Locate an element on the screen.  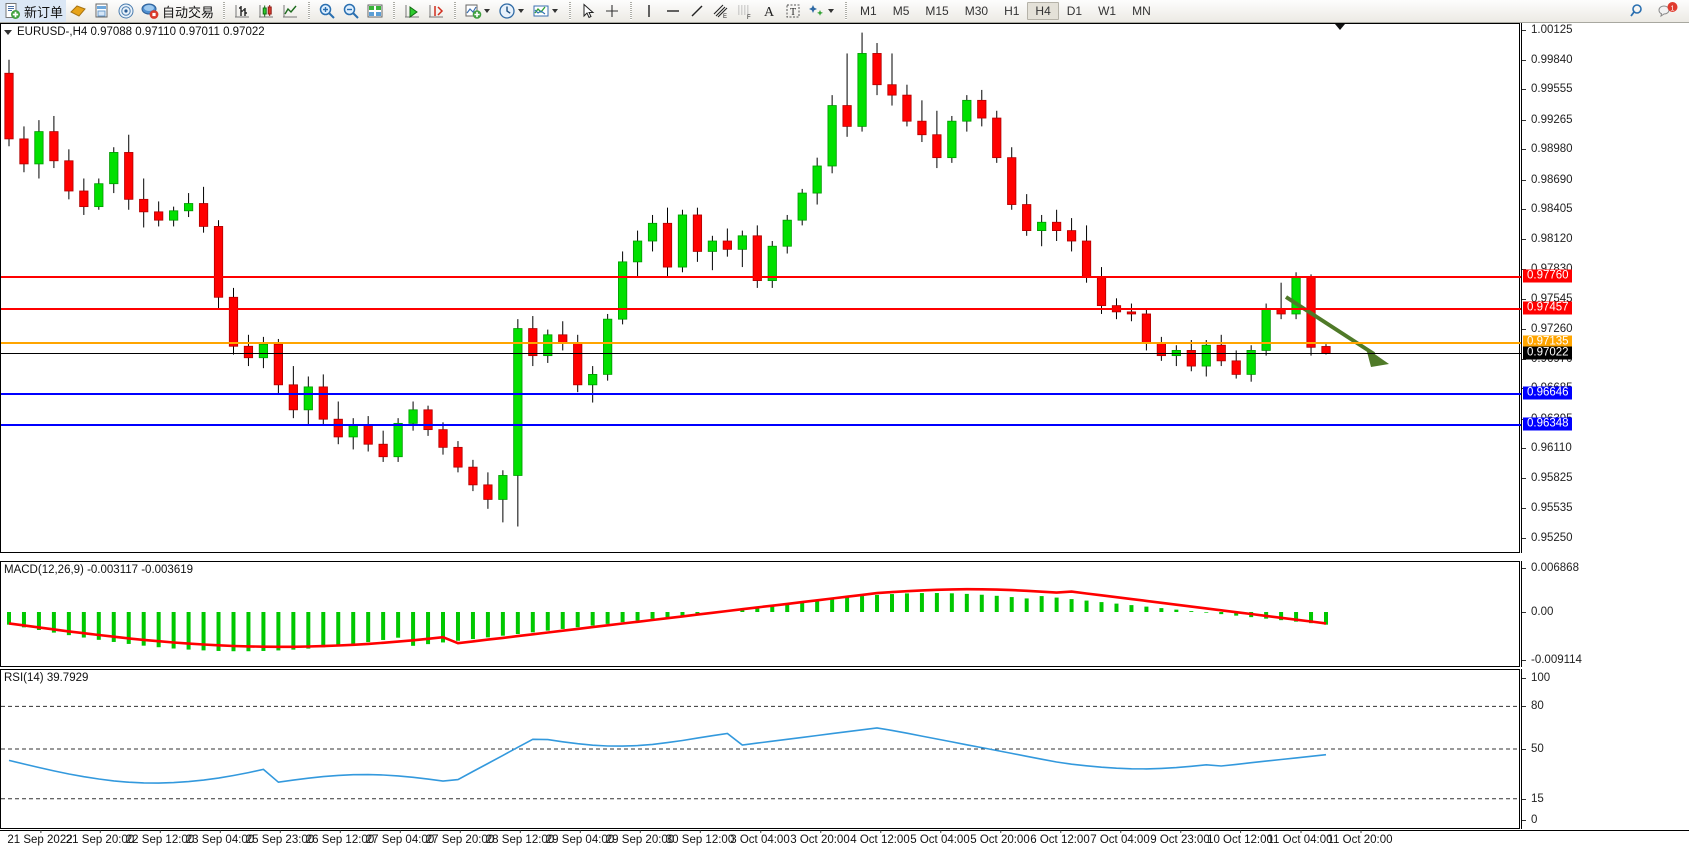
auto-scroll-button is located at coordinates (436, 11).